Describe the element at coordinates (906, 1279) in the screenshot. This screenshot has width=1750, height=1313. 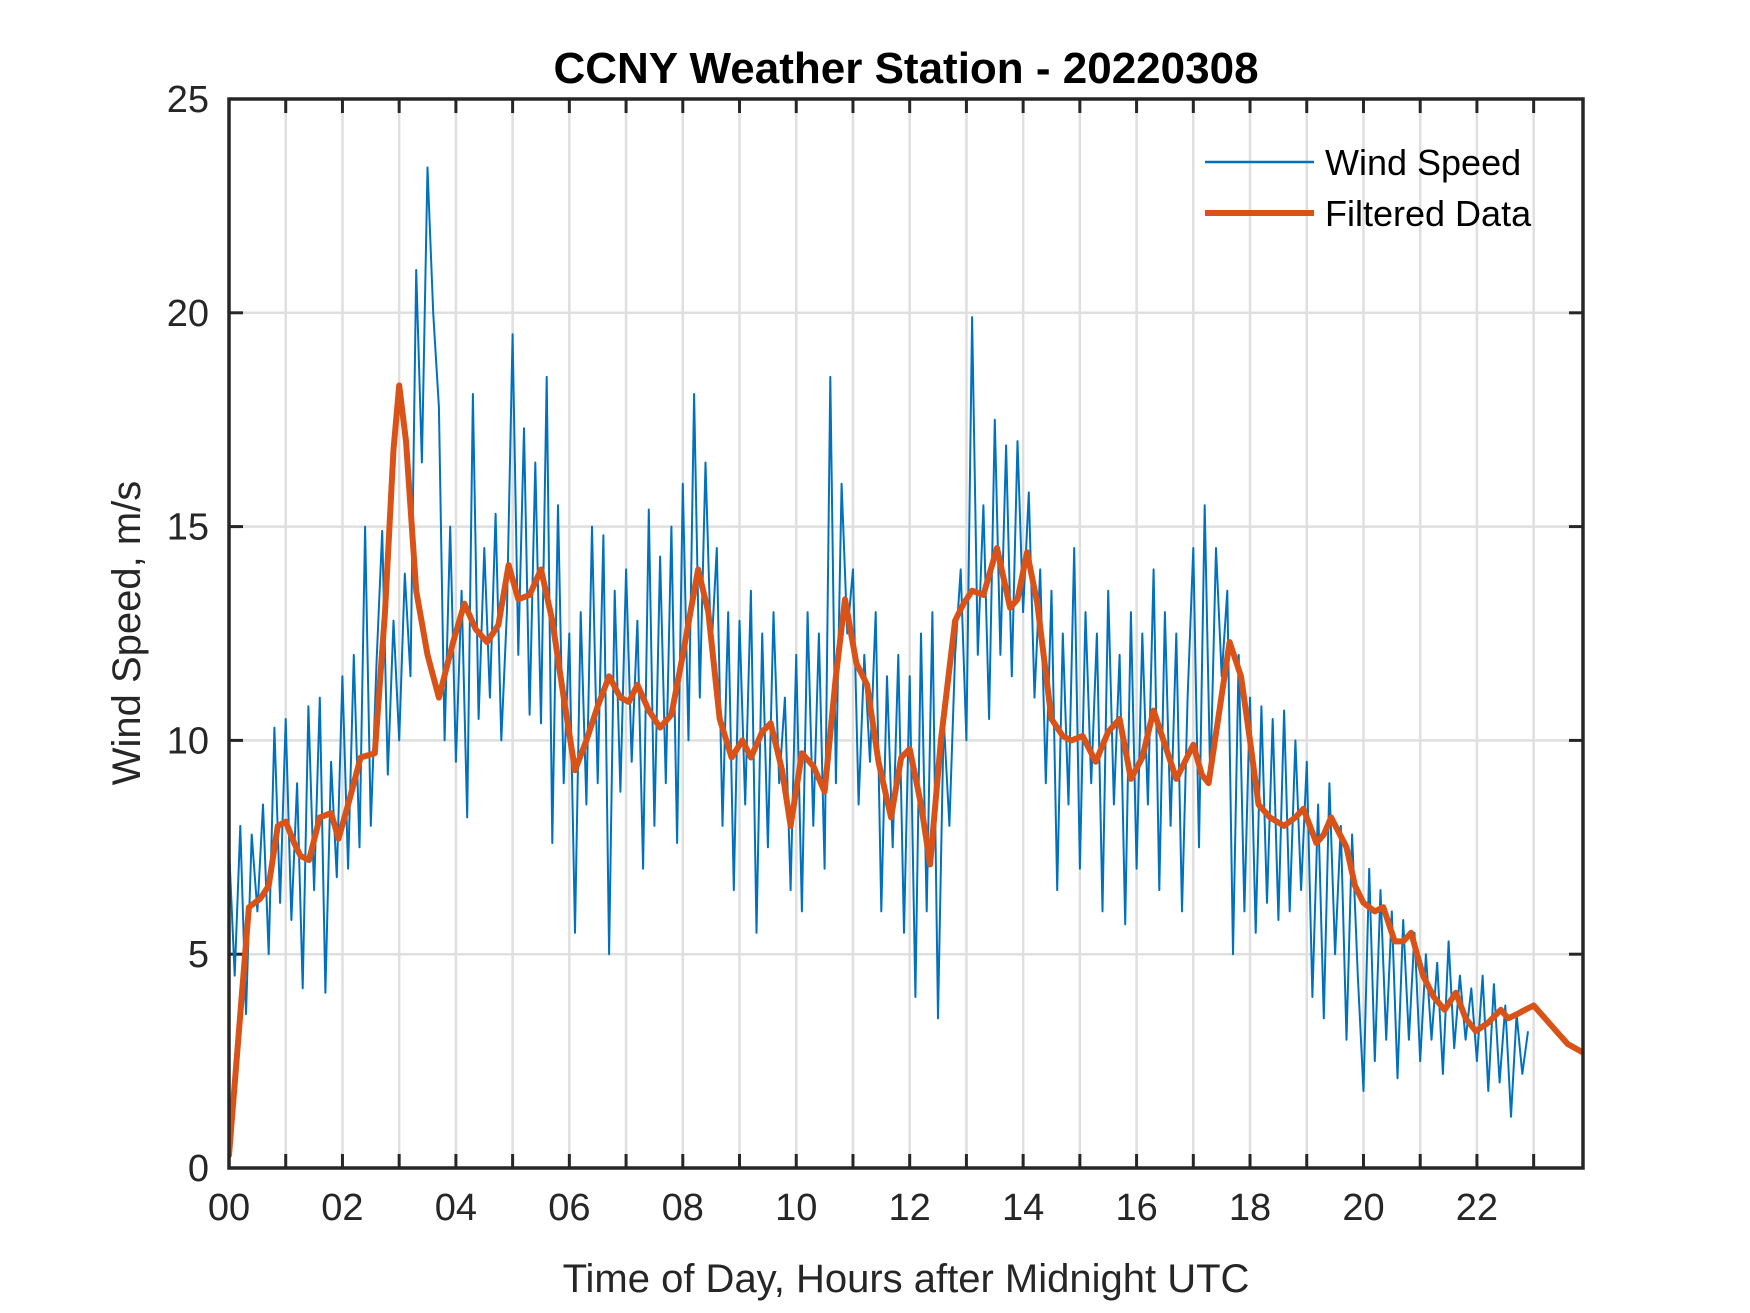
I see `x-axis-label: Time of Day, Hours after Midnight UTC` at that location.